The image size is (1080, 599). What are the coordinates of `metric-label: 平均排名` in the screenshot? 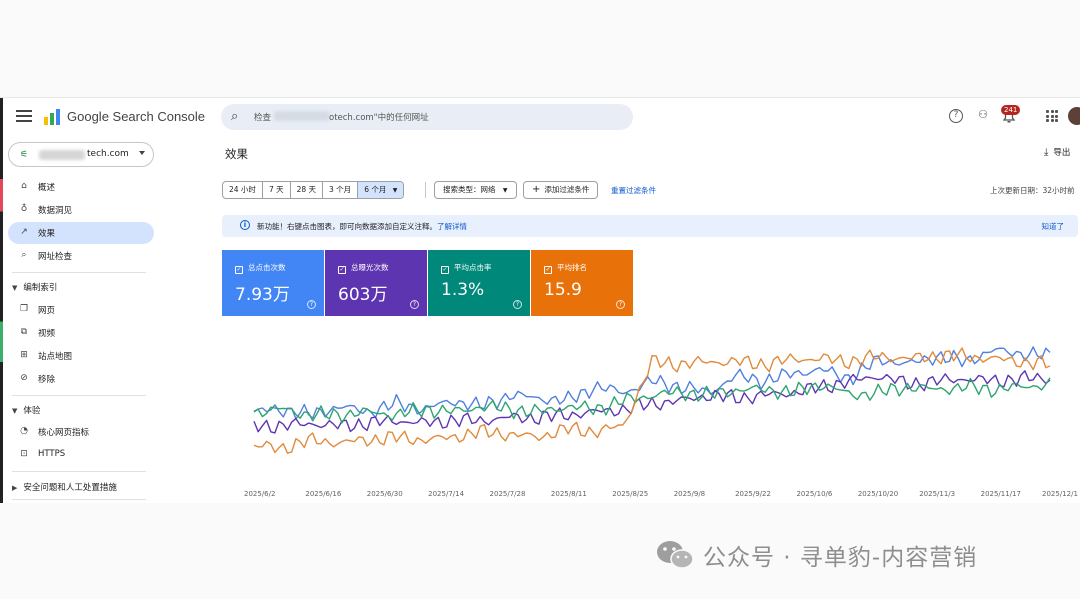 It's located at (572, 267).